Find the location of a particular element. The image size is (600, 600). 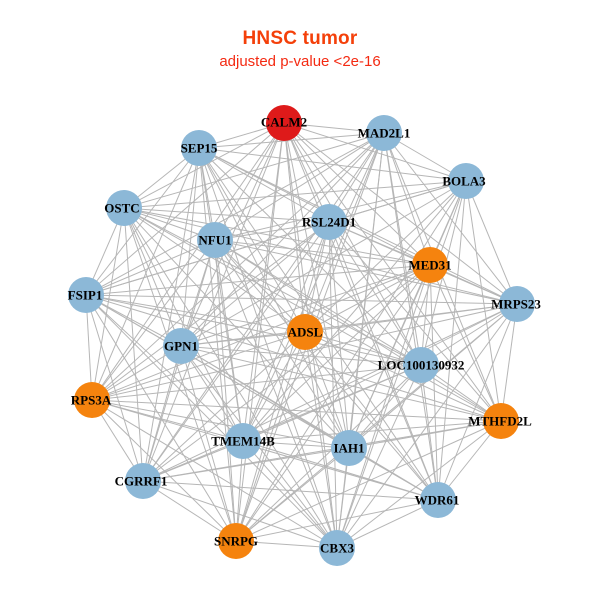

node-circle-calm2 is located at coordinates (284, 123).